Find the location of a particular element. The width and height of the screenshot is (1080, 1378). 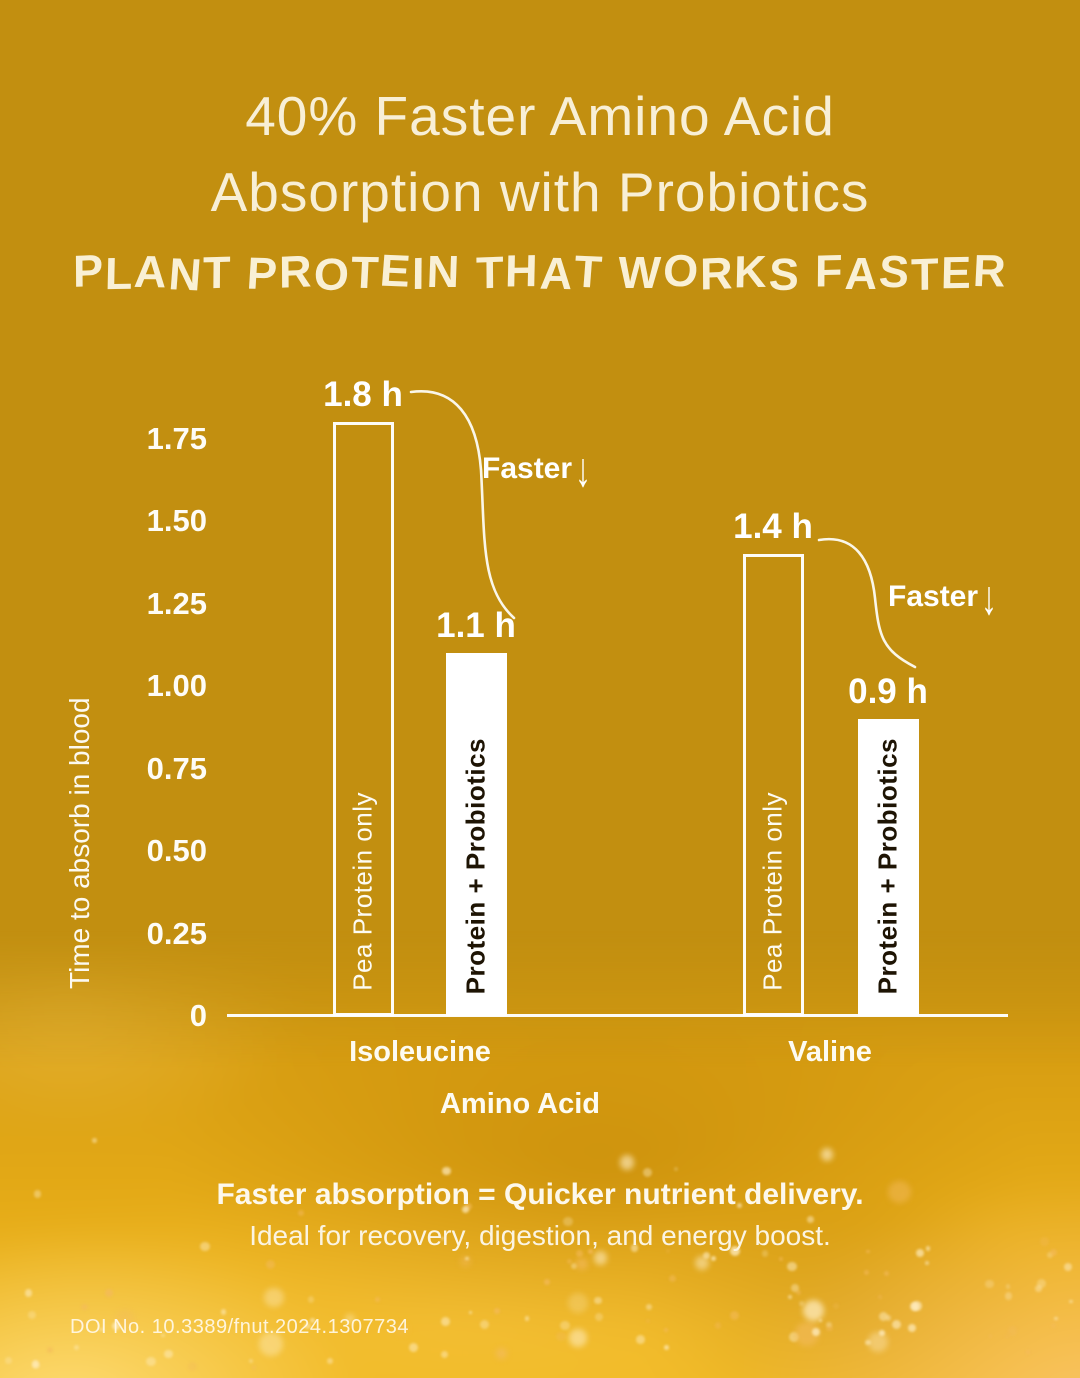

y-tick-label: 1.25 is located at coordinates (176, 603).